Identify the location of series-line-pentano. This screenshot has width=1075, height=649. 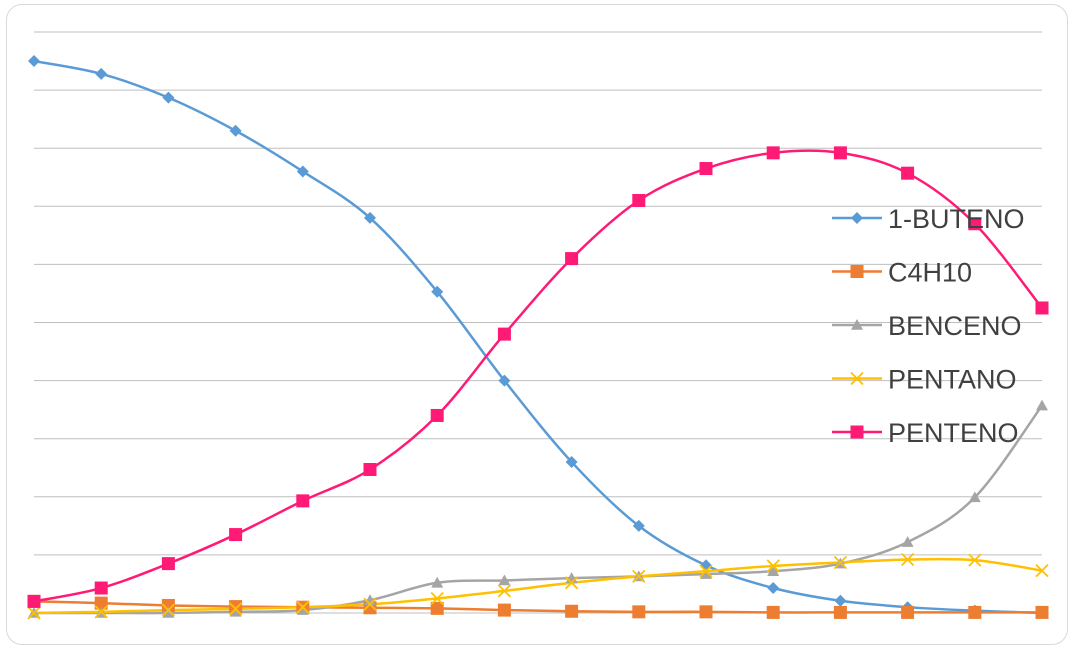
(538, 586).